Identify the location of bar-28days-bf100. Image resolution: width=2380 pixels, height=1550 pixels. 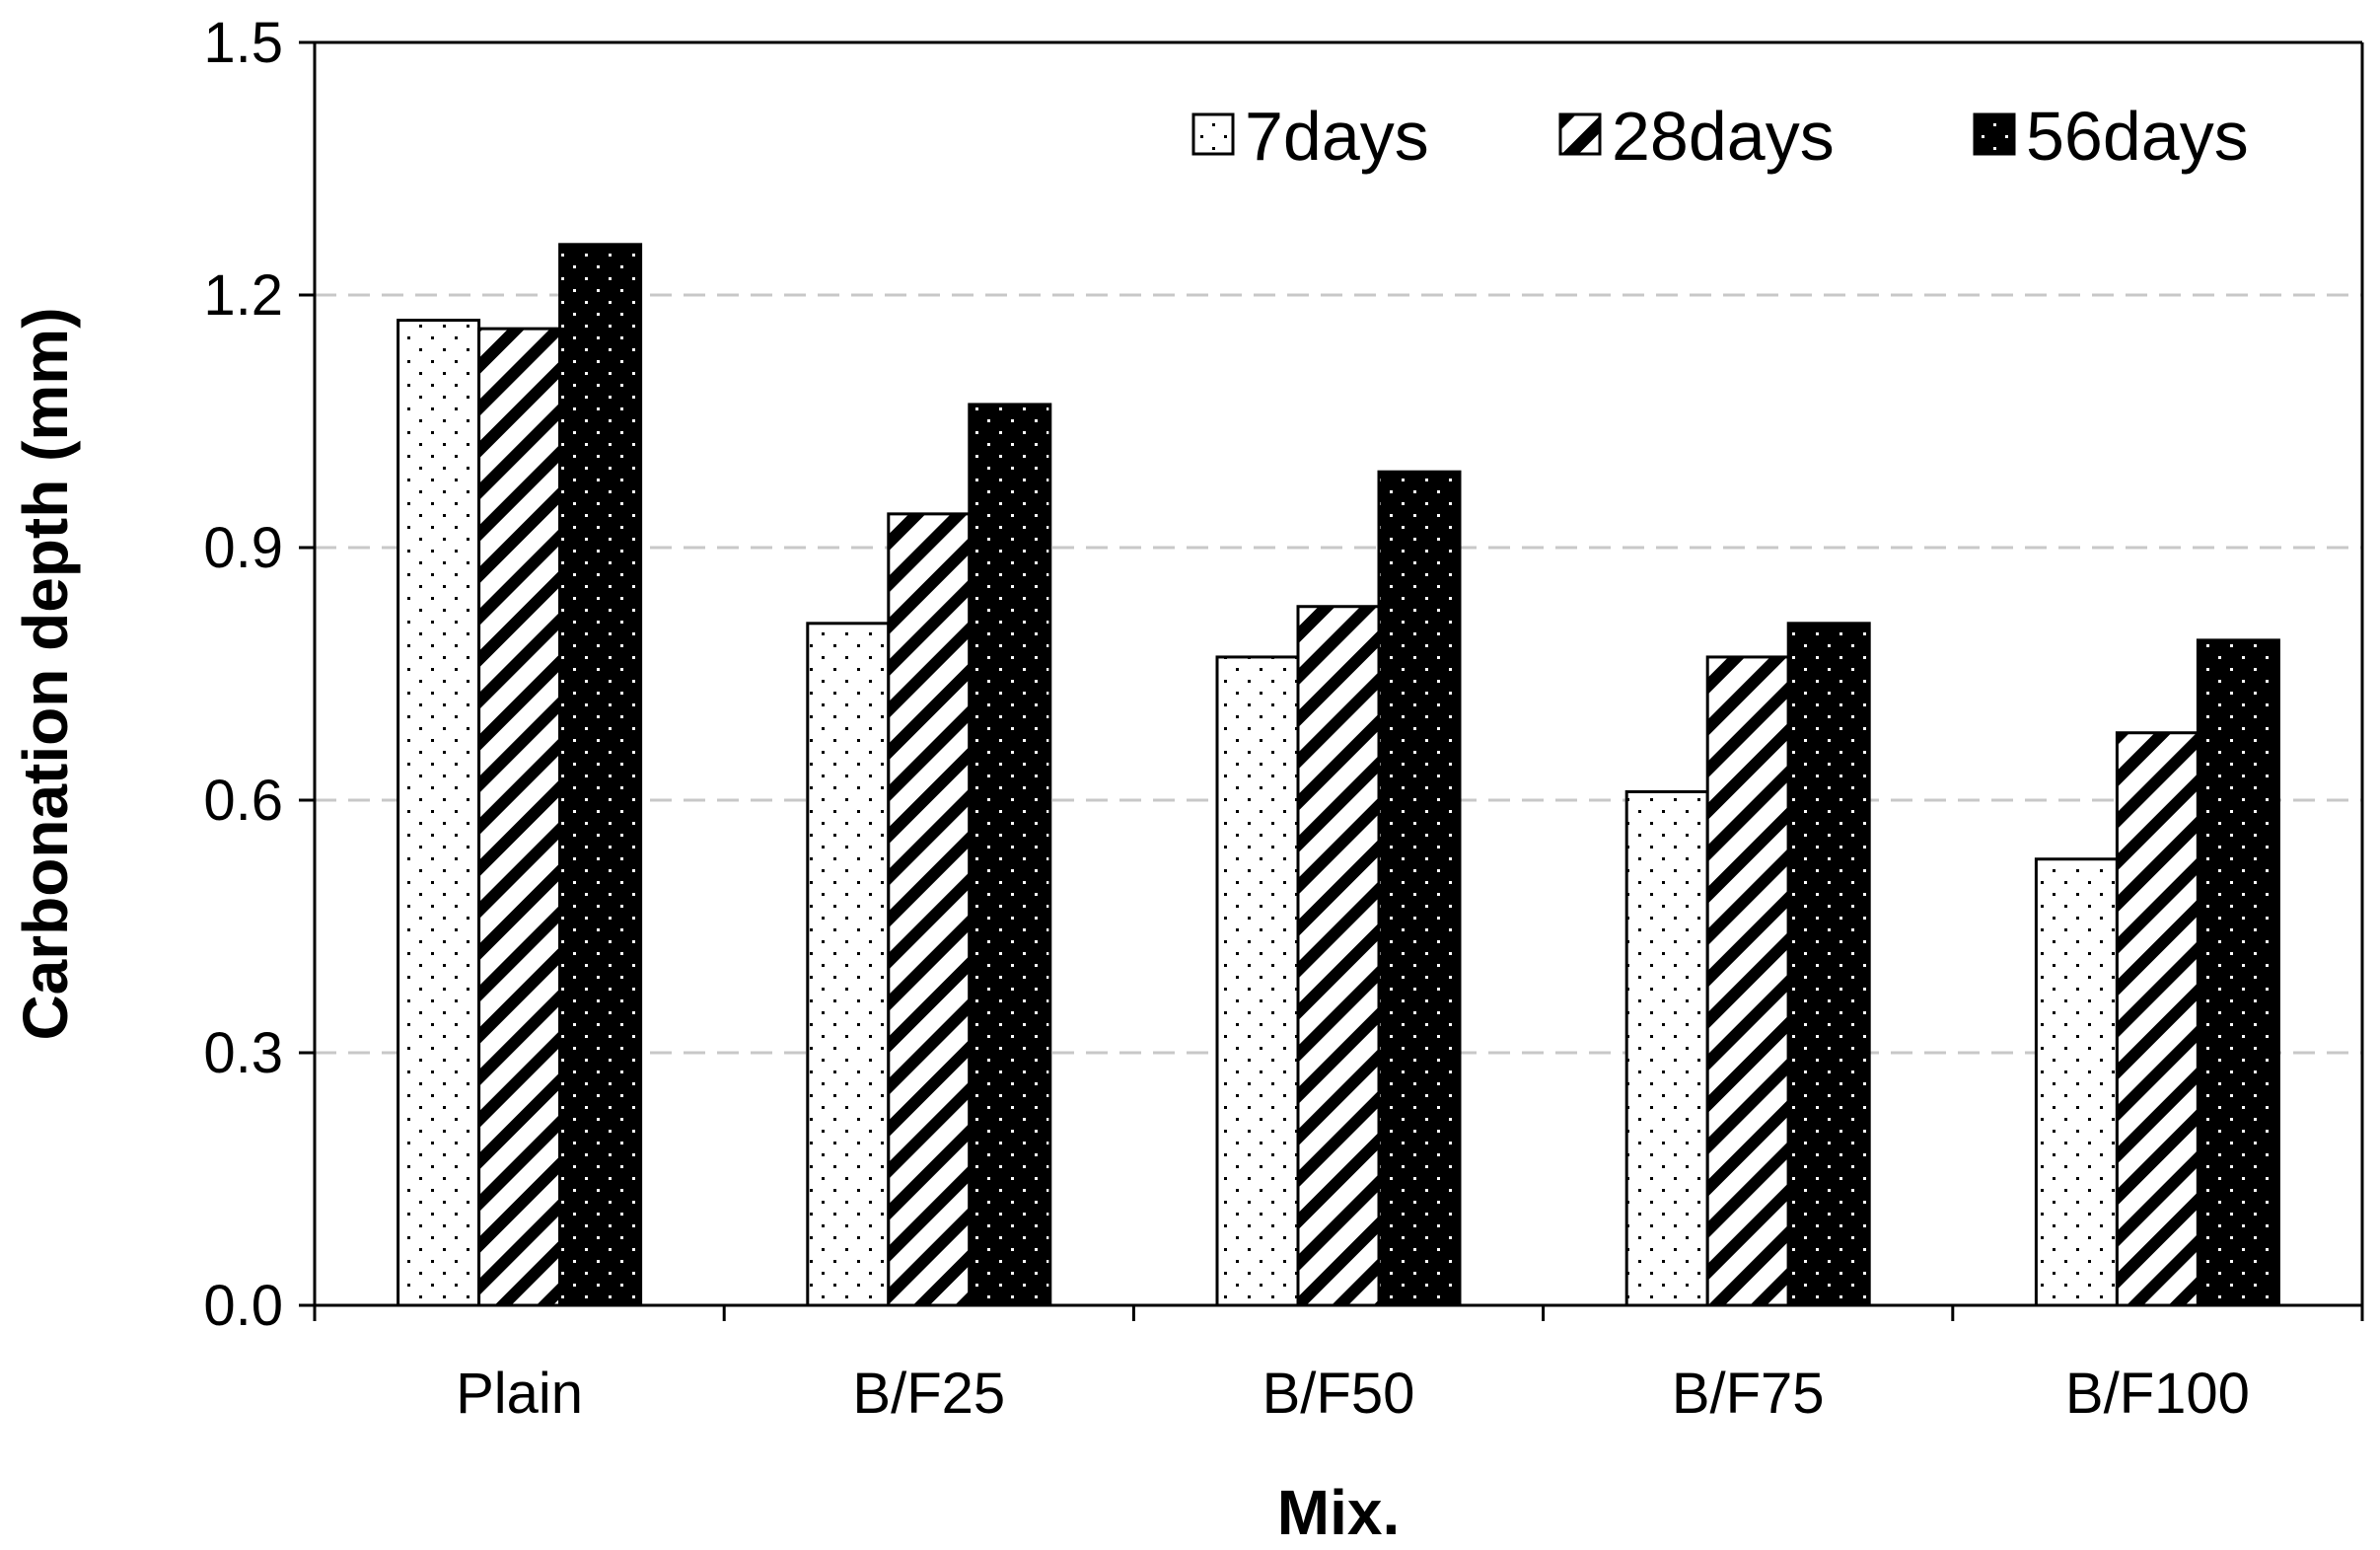
(2157, 1019).